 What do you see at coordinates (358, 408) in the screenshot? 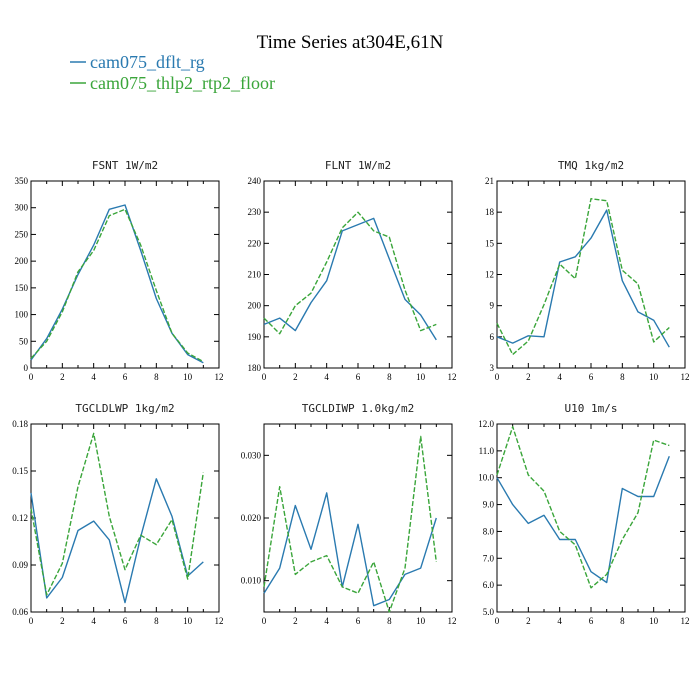
I see `panel-title: TGCLDIWP 1.0kg/m2` at bounding box center [358, 408].